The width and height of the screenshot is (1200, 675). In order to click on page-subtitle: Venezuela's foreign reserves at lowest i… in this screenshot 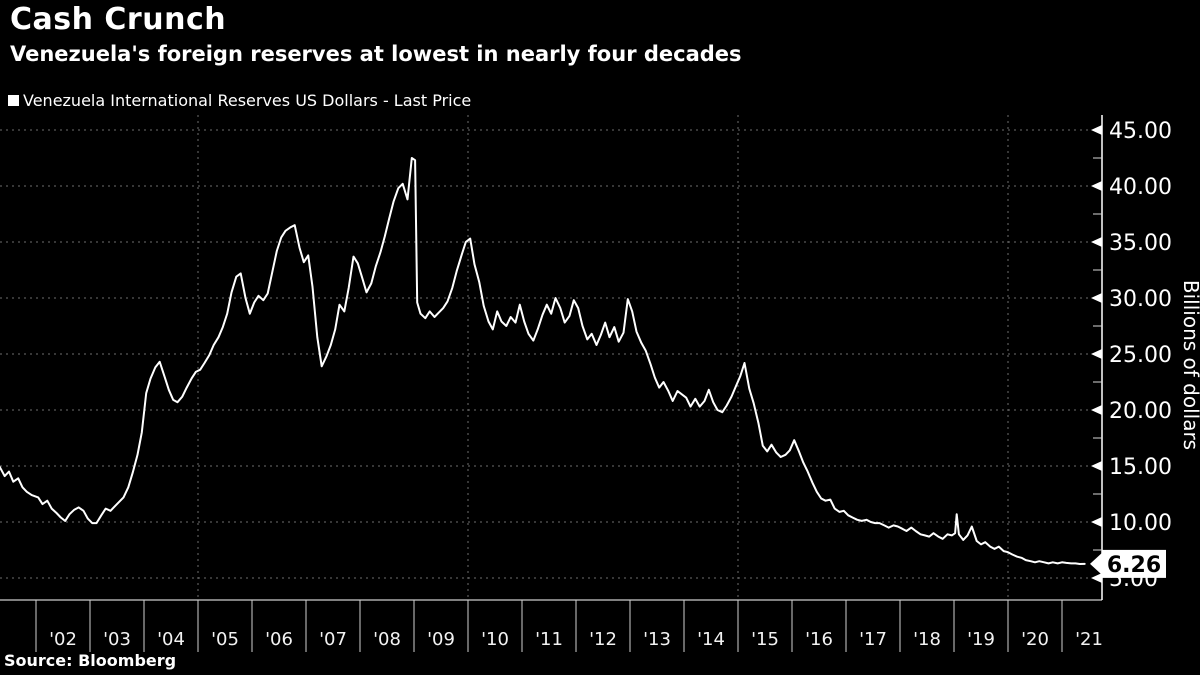, I will do `click(376, 54)`.